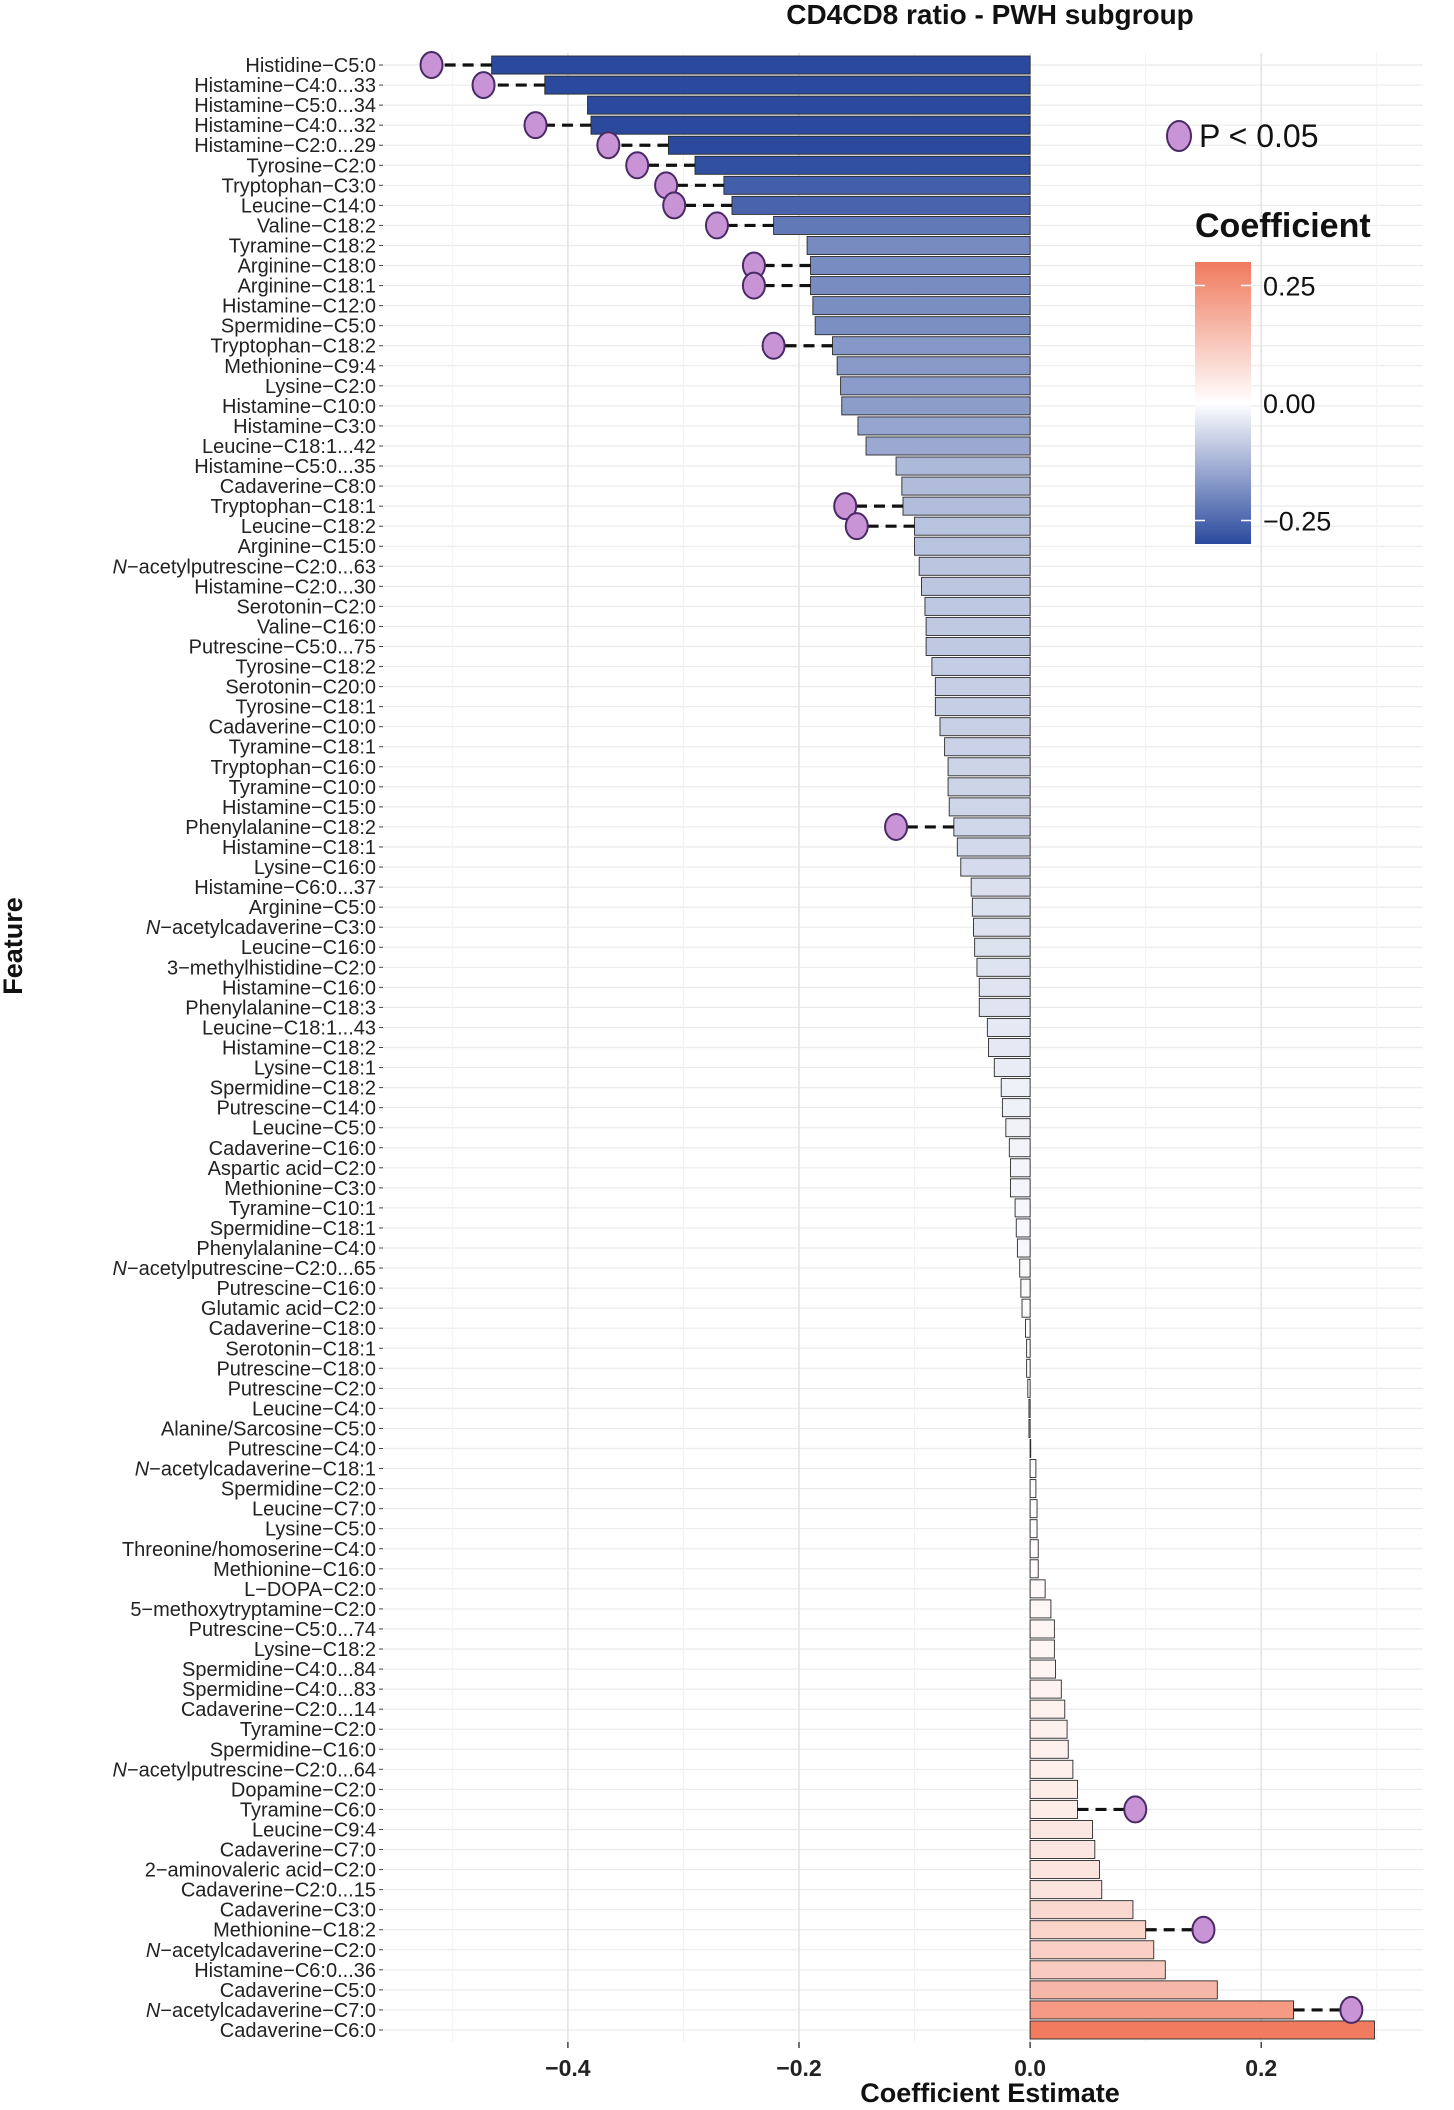  I want to click on color-legend-tick-label: 0.00, so click(1289, 404).